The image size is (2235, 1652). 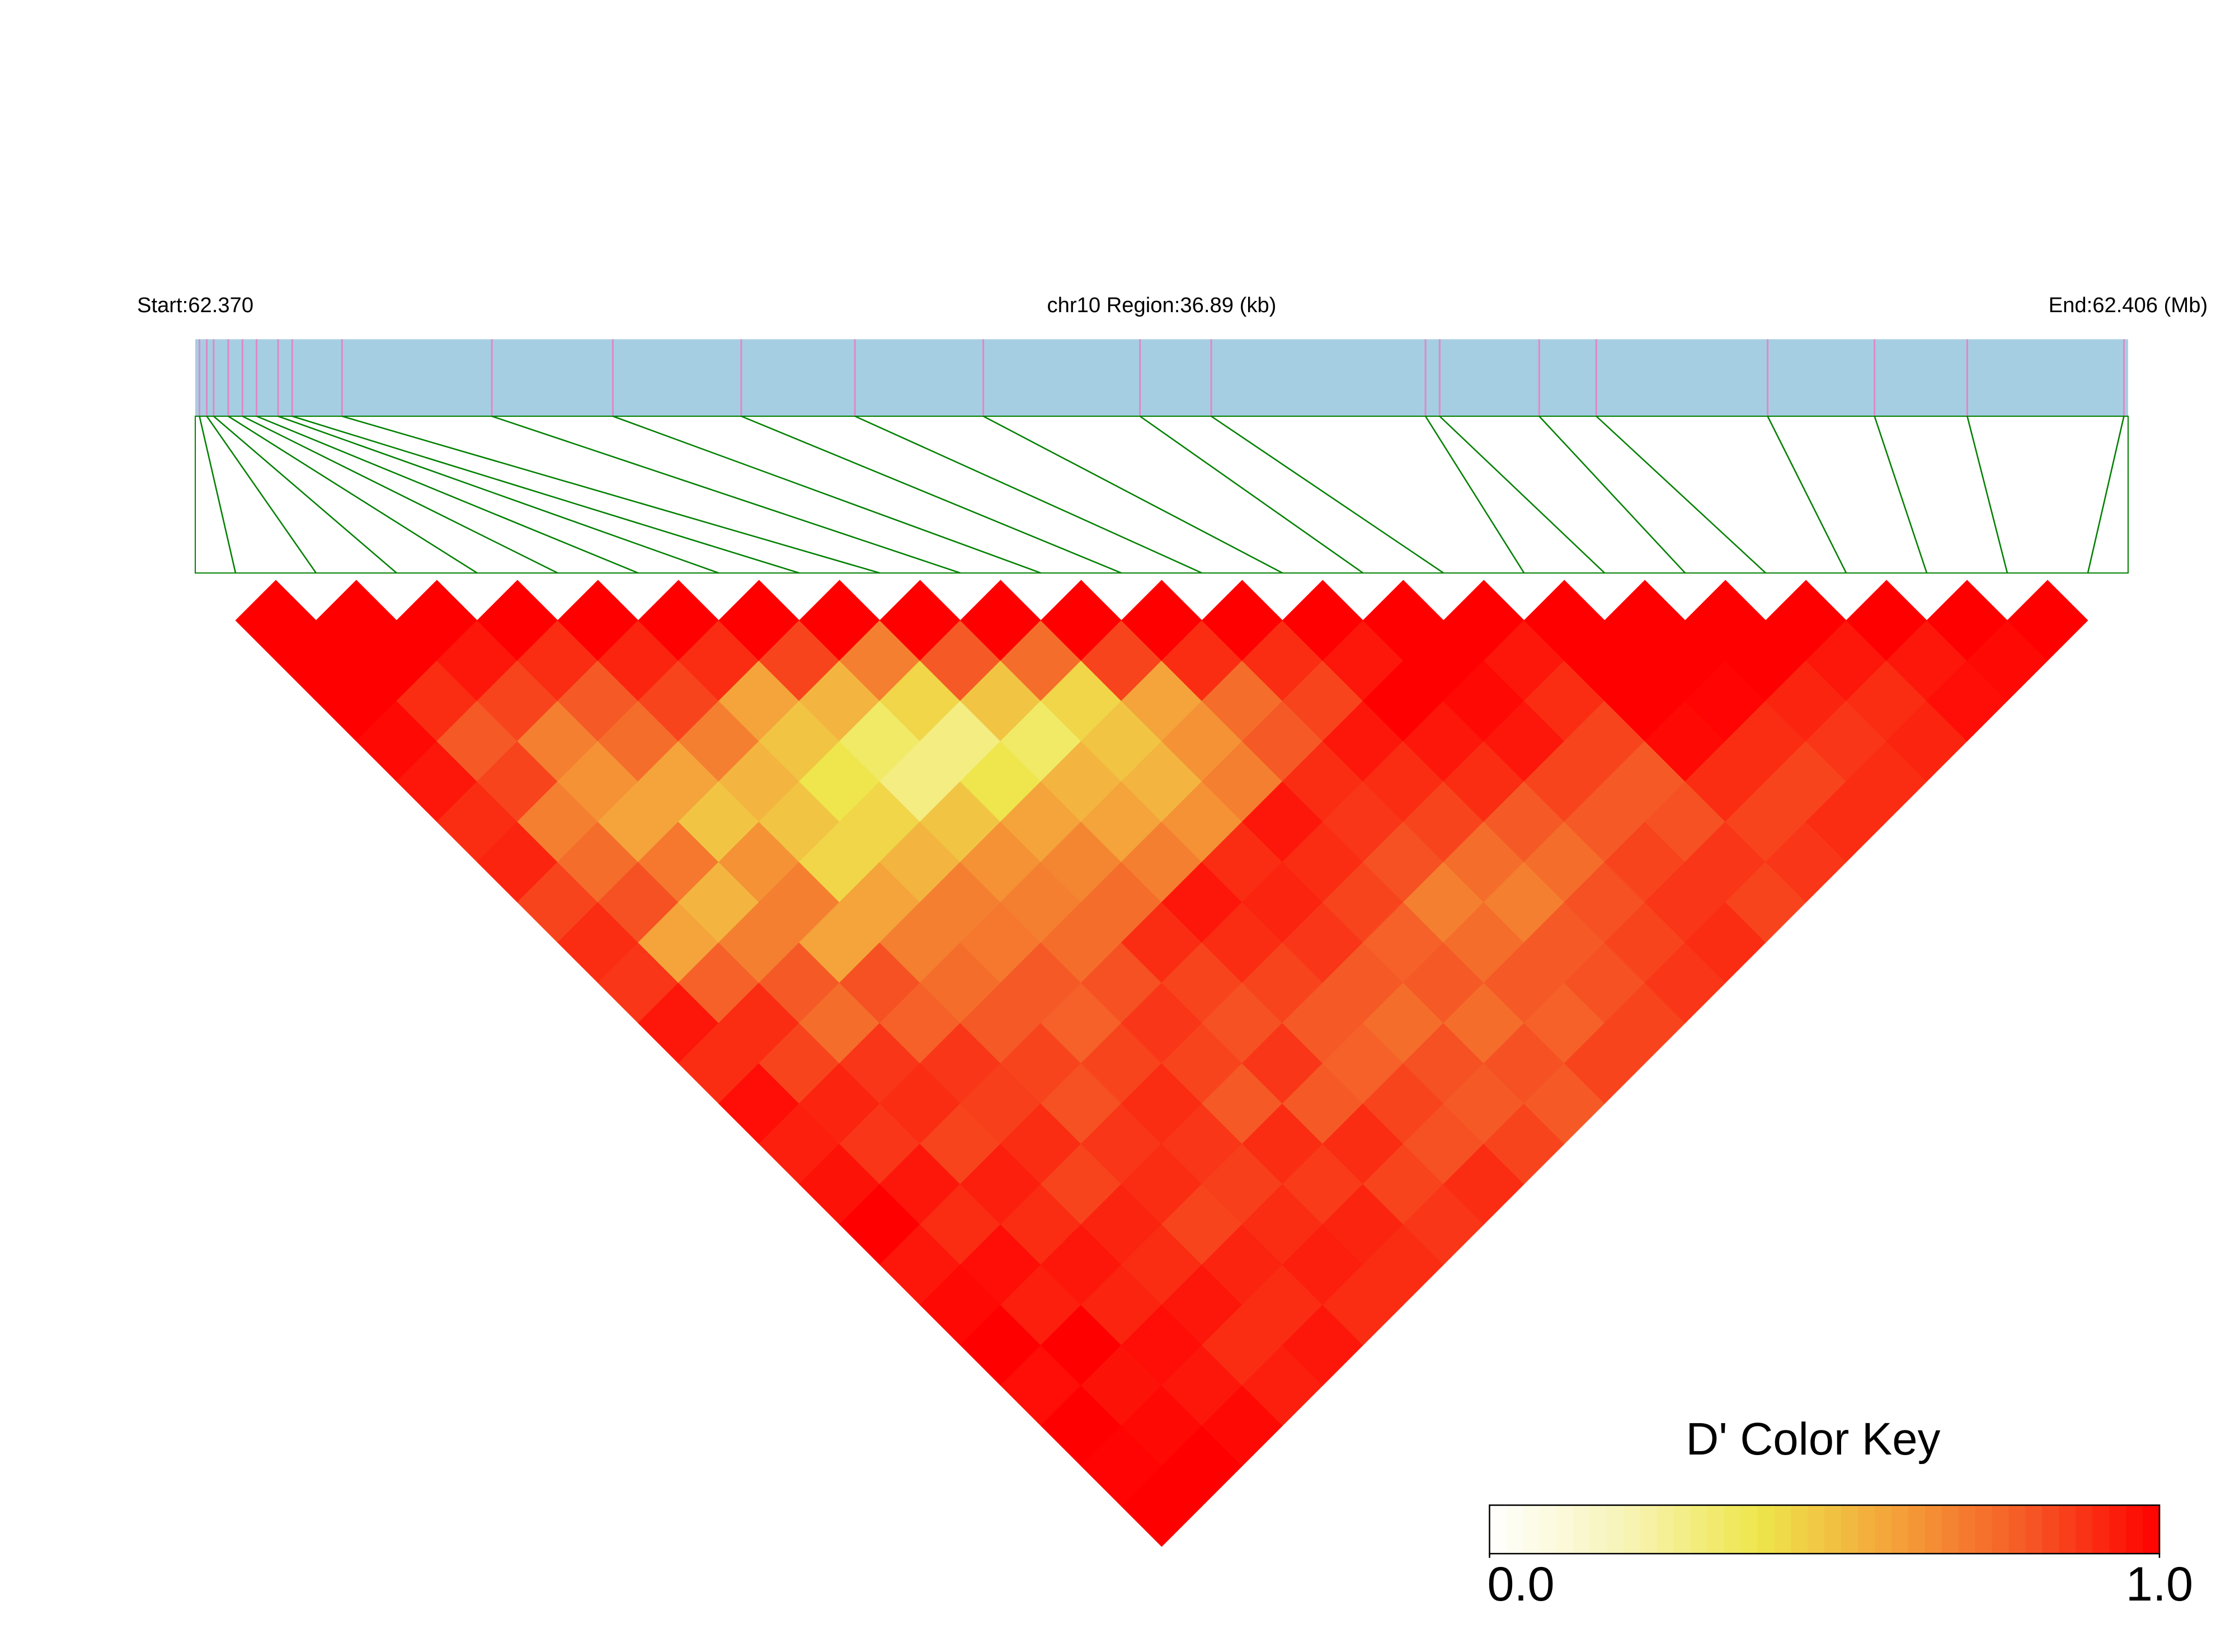 I want to click on start-label: Start:62.370, so click(x=195, y=305).